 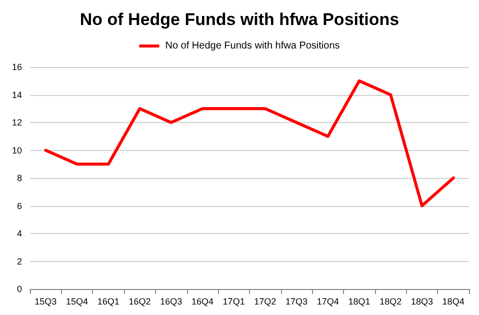 I want to click on x-tick-label: 16Q3, so click(x=171, y=301).